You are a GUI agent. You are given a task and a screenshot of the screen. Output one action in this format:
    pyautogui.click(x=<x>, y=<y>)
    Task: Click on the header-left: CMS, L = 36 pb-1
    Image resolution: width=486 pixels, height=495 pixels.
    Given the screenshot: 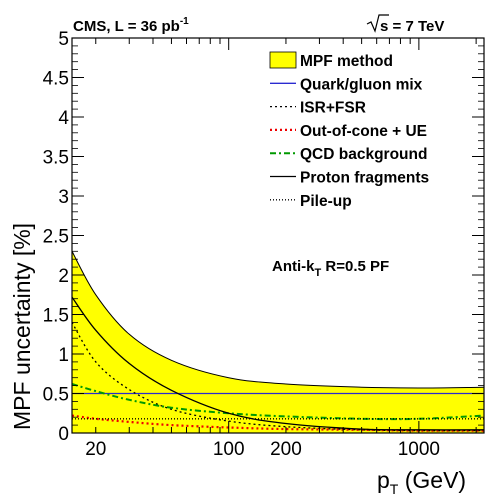 What is the action you would take?
    pyautogui.click(x=131, y=25)
    